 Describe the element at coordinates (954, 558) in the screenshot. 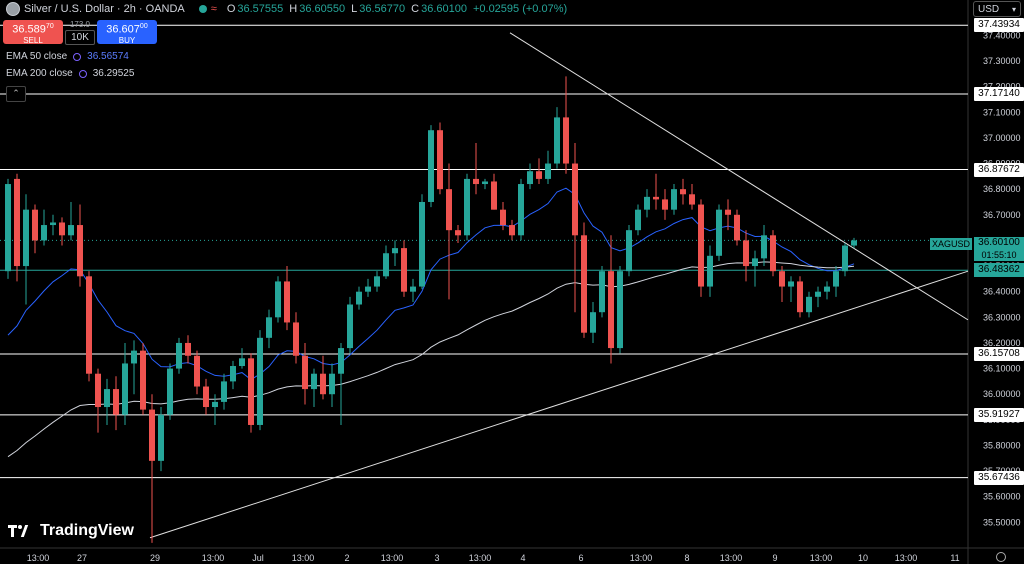

I see `x-tick-label: 11` at that location.